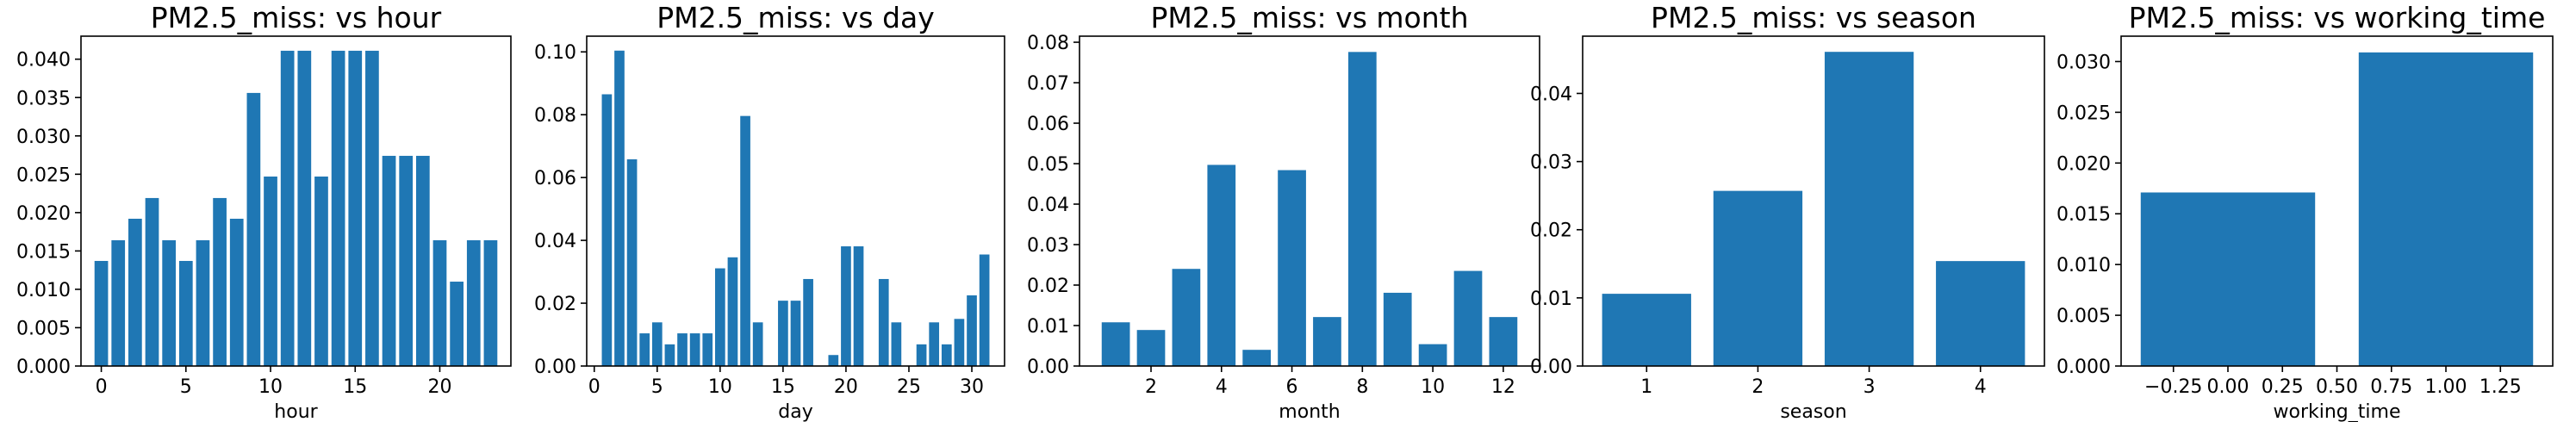 The height and width of the screenshot is (422, 2576). Describe the element at coordinates (1814, 17) in the screenshot. I see `chart-title: PM2.5_miss: vs season` at that location.